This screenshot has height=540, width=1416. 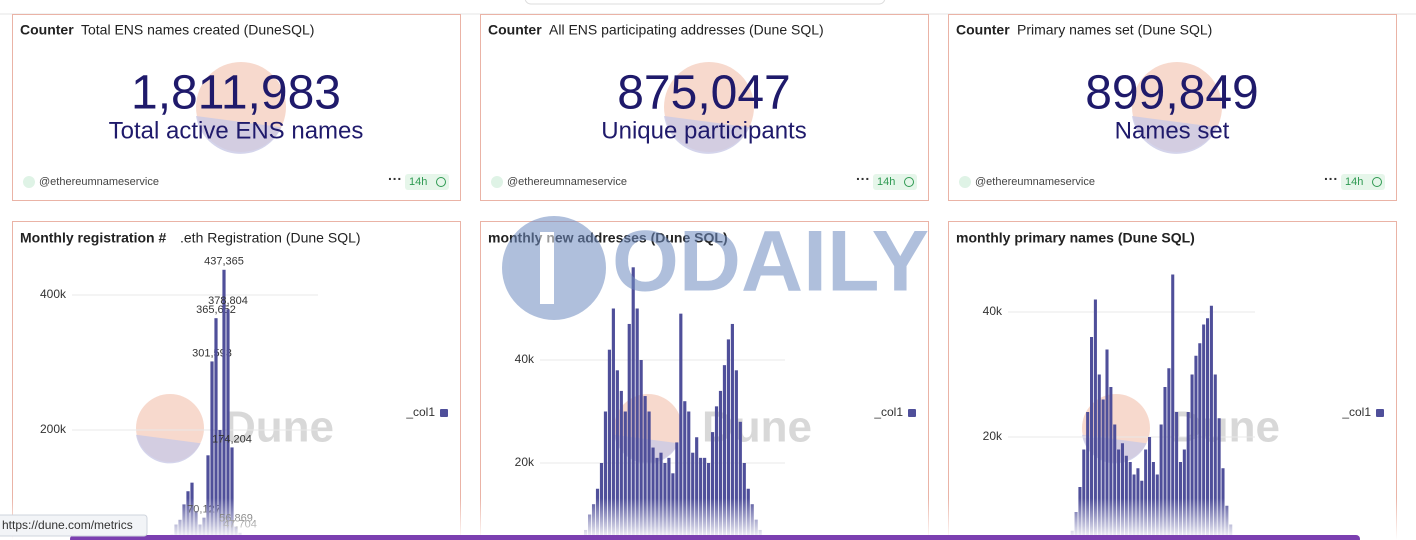 I want to click on odaily-watermark: ODAILY, so click(x=715, y=267).